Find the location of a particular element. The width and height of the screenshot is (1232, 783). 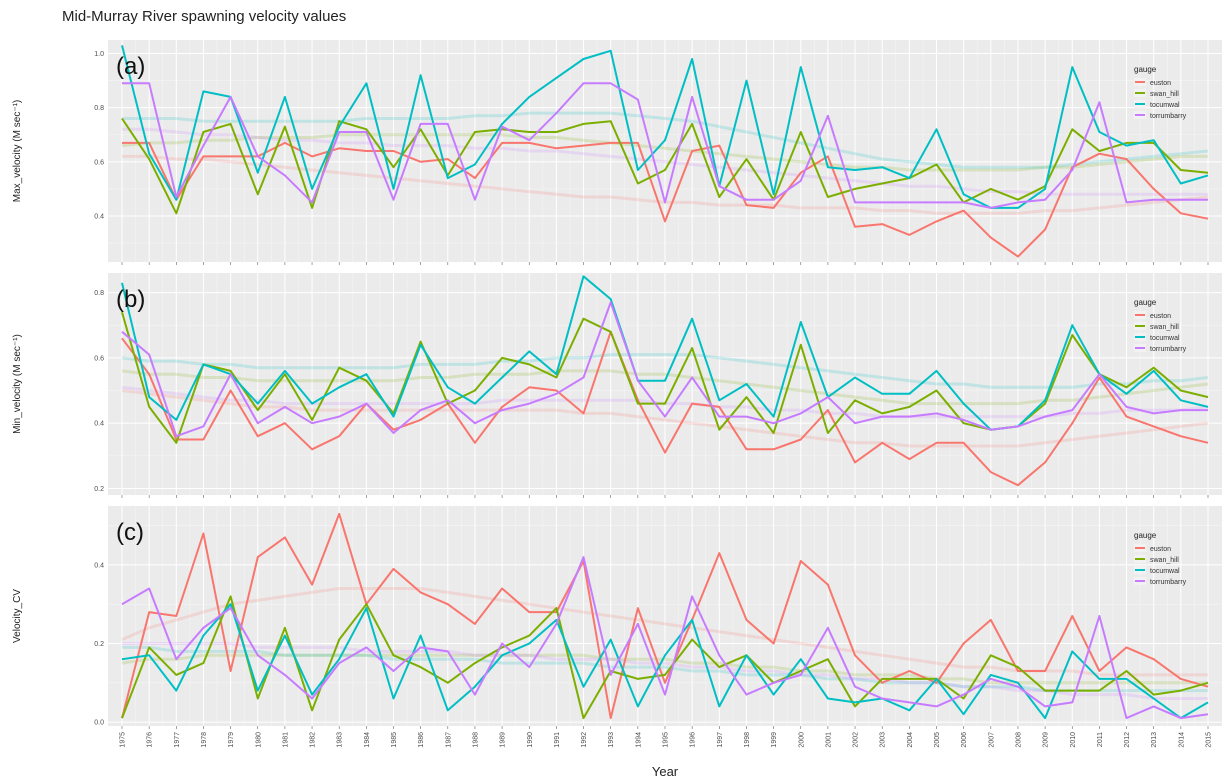

x-tick-label: 1992 is located at coordinates (584, 740).